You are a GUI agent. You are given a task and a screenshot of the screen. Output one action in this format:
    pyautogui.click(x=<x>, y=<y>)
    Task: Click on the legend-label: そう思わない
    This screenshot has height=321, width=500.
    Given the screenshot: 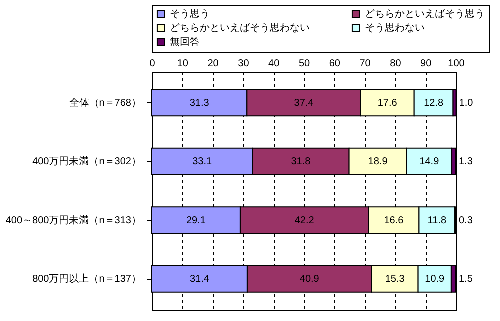 What is the action you would take?
    pyautogui.click(x=395, y=28)
    